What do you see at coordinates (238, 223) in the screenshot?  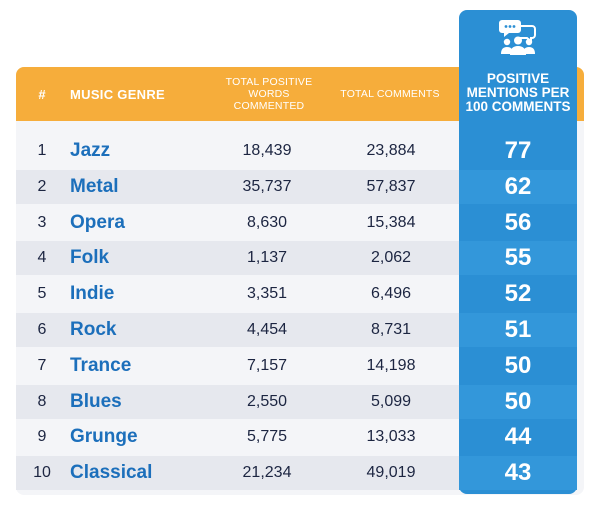 I see `table-row: 3 Opera 8,630 15,384` at bounding box center [238, 223].